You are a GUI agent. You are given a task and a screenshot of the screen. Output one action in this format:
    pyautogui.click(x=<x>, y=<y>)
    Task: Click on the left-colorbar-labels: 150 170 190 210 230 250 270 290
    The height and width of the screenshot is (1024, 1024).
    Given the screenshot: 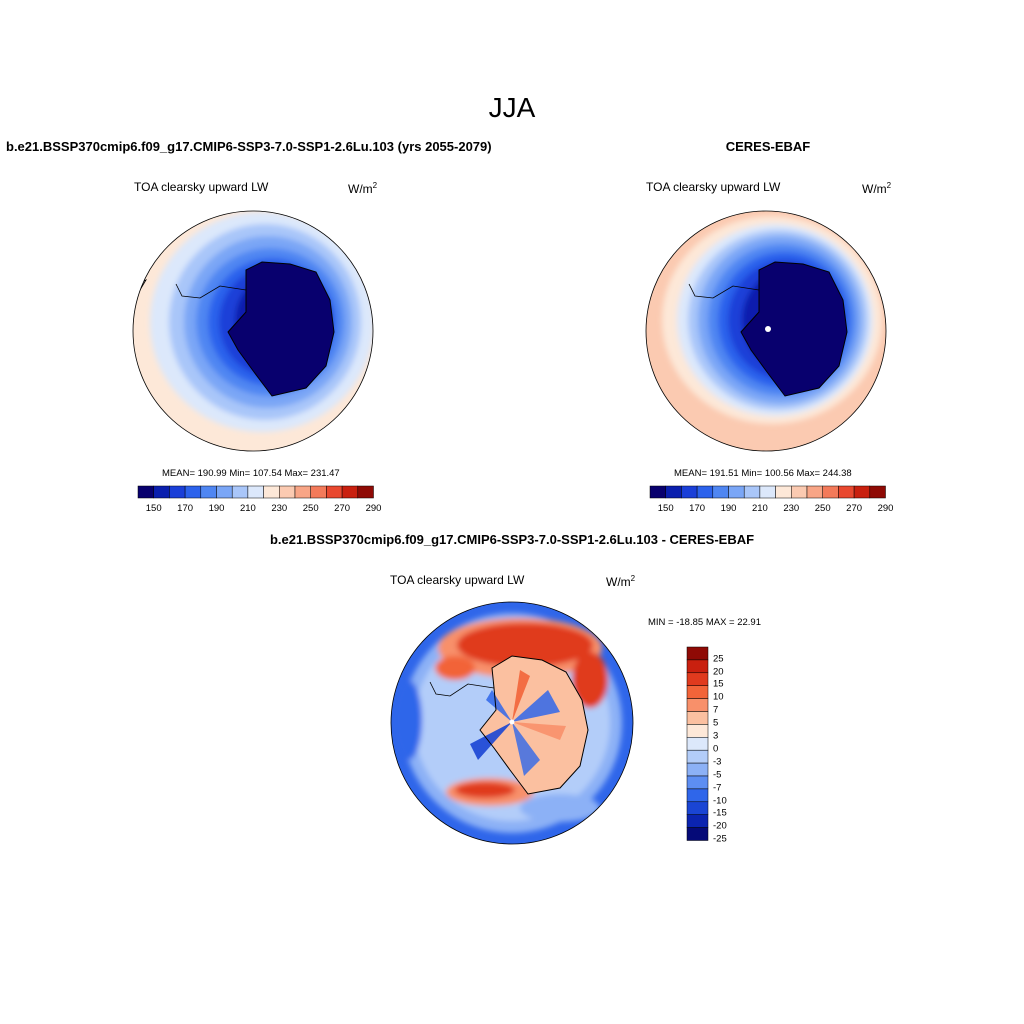 What is the action you would take?
    pyautogui.click(x=512, y=510)
    